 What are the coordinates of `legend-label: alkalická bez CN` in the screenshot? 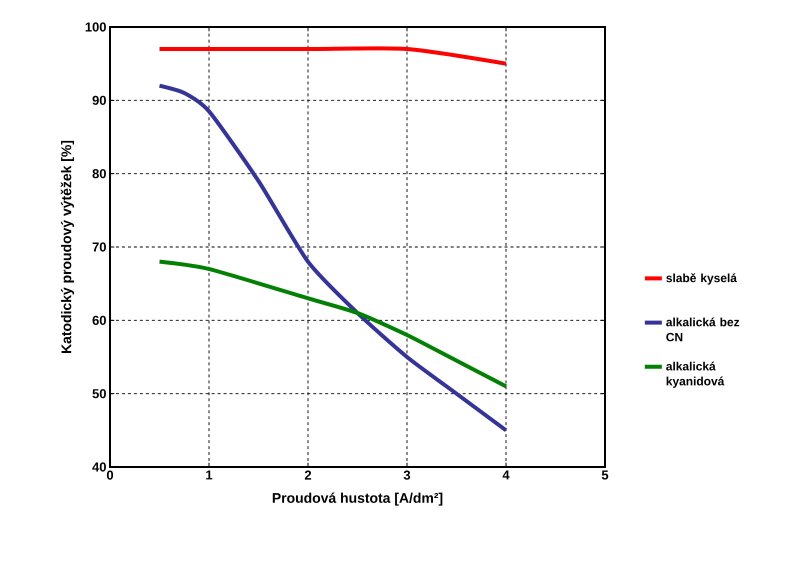 It's located at (703, 329).